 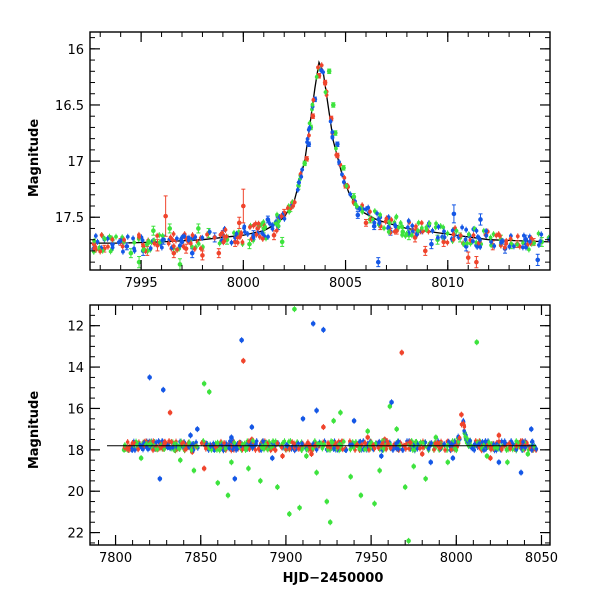 I want to click on y-tick-label: 17, so click(x=75, y=162).